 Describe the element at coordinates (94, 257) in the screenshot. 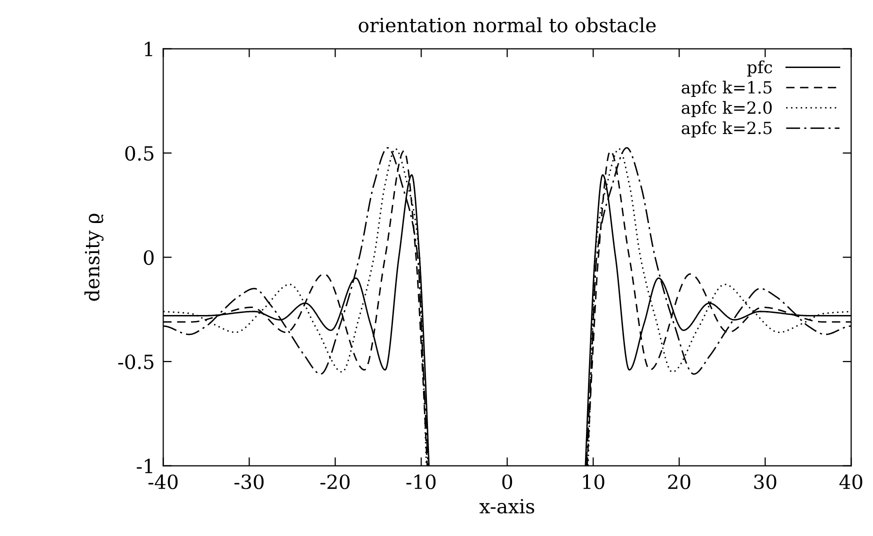

I see `y-axis-title: density ϱ` at that location.